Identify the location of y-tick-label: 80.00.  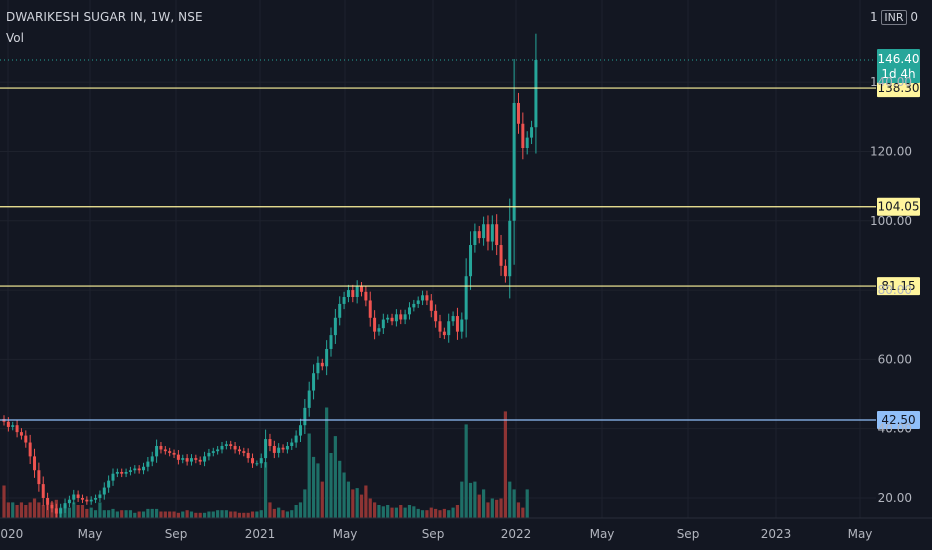
(895, 290).